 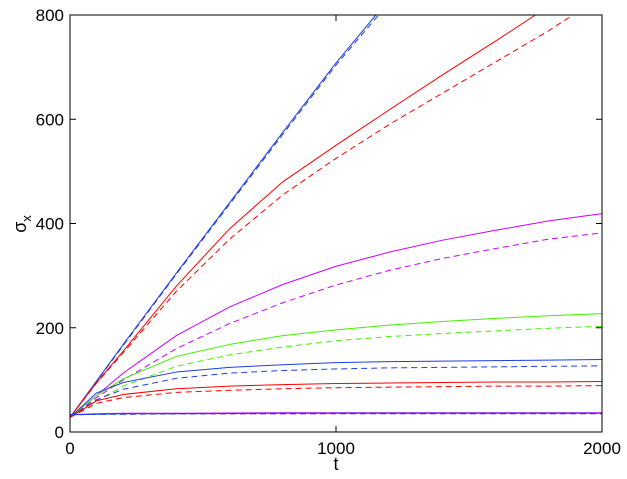 What do you see at coordinates (50, 15) in the screenshot?
I see `y-tick-label-800: 800` at bounding box center [50, 15].